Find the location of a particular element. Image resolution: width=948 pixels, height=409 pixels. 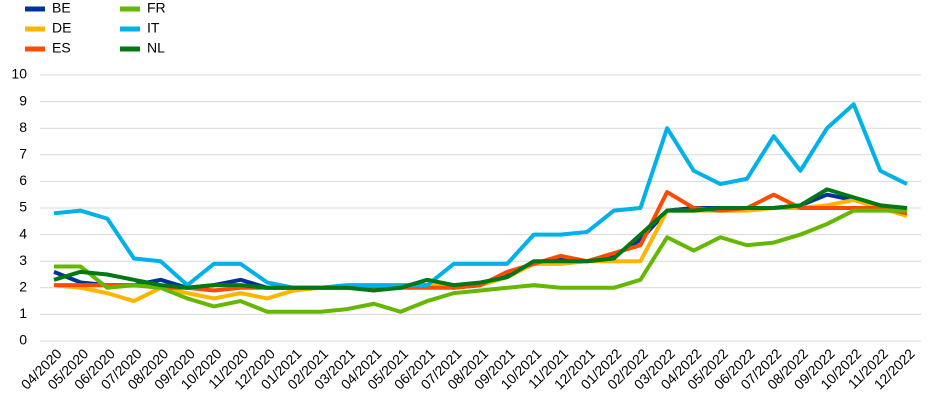

y-tick-label: 10 is located at coordinates (19, 74).